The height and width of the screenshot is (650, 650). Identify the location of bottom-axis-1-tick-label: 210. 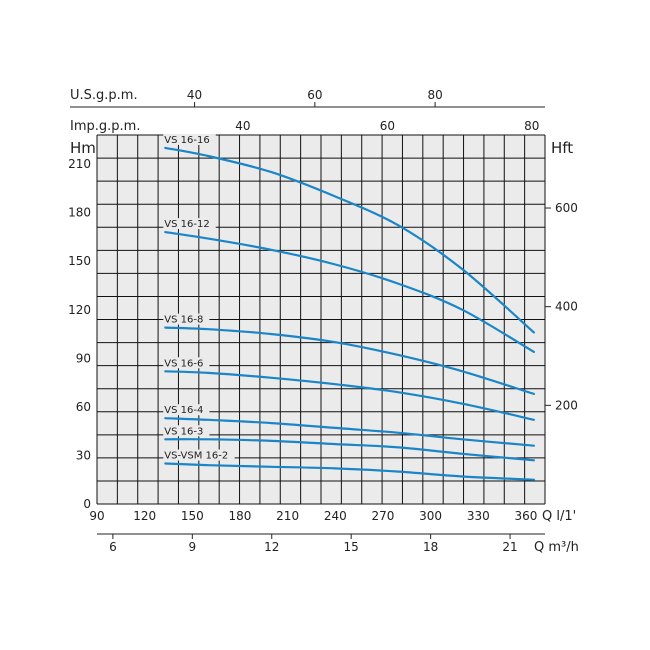
(287, 516).